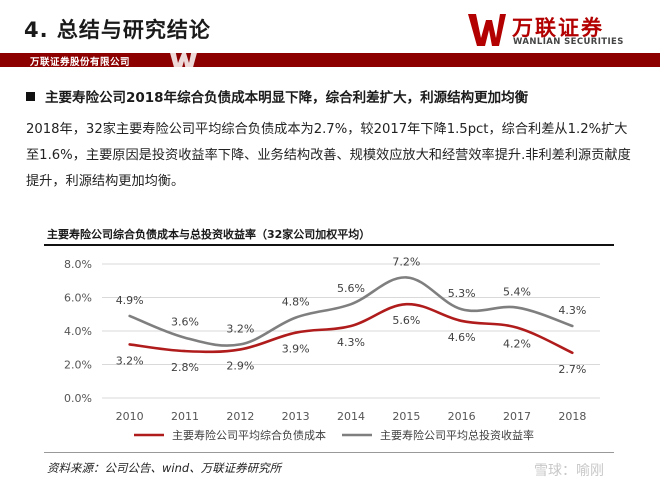  Describe the element at coordinates (287, 98) in the screenshot. I see `headline-text: 主要寿险公司2018年综合负债成本明显下降，综合利差扩大，利源结构更加均衡` at that location.